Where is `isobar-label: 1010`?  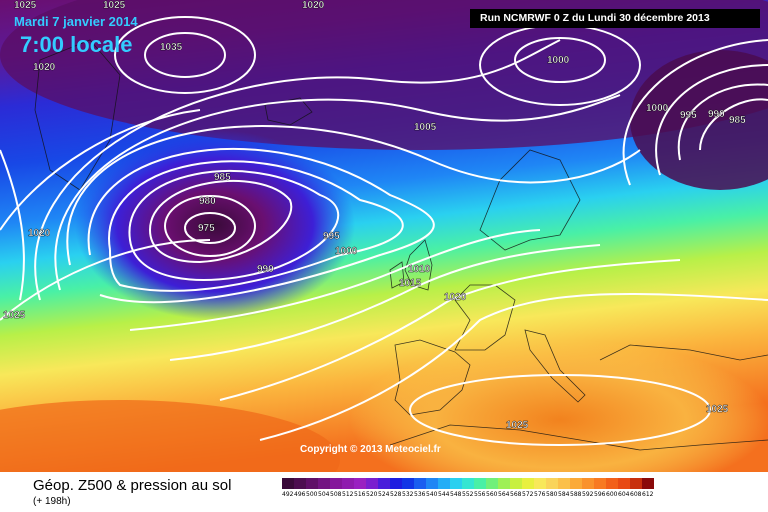 isobar-label: 1010 is located at coordinates (419, 269).